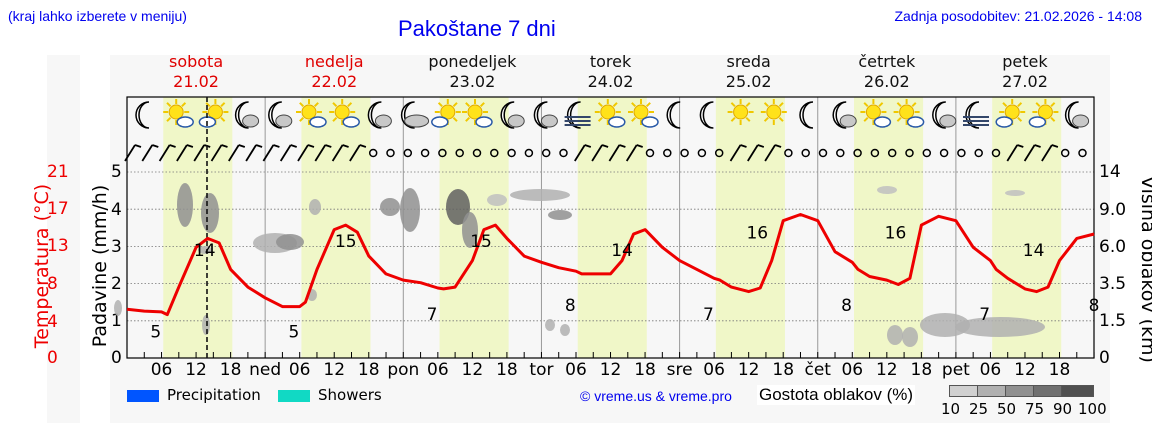 The width and height of the screenshot is (1152, 443). What do you see at coordinates (1110, 172) in the screenshot?
I see `cloud-height-tick: 14` at bounding box center [1110, 172].